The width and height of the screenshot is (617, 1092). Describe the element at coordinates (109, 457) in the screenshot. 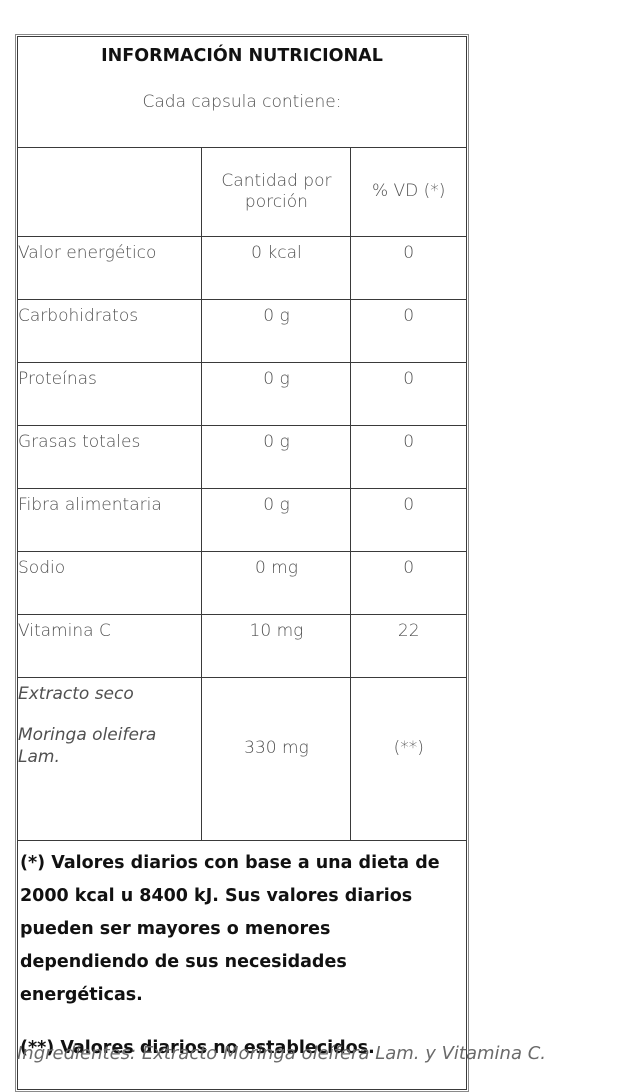

I see `nutrient-label: Grasas totales` at that location.